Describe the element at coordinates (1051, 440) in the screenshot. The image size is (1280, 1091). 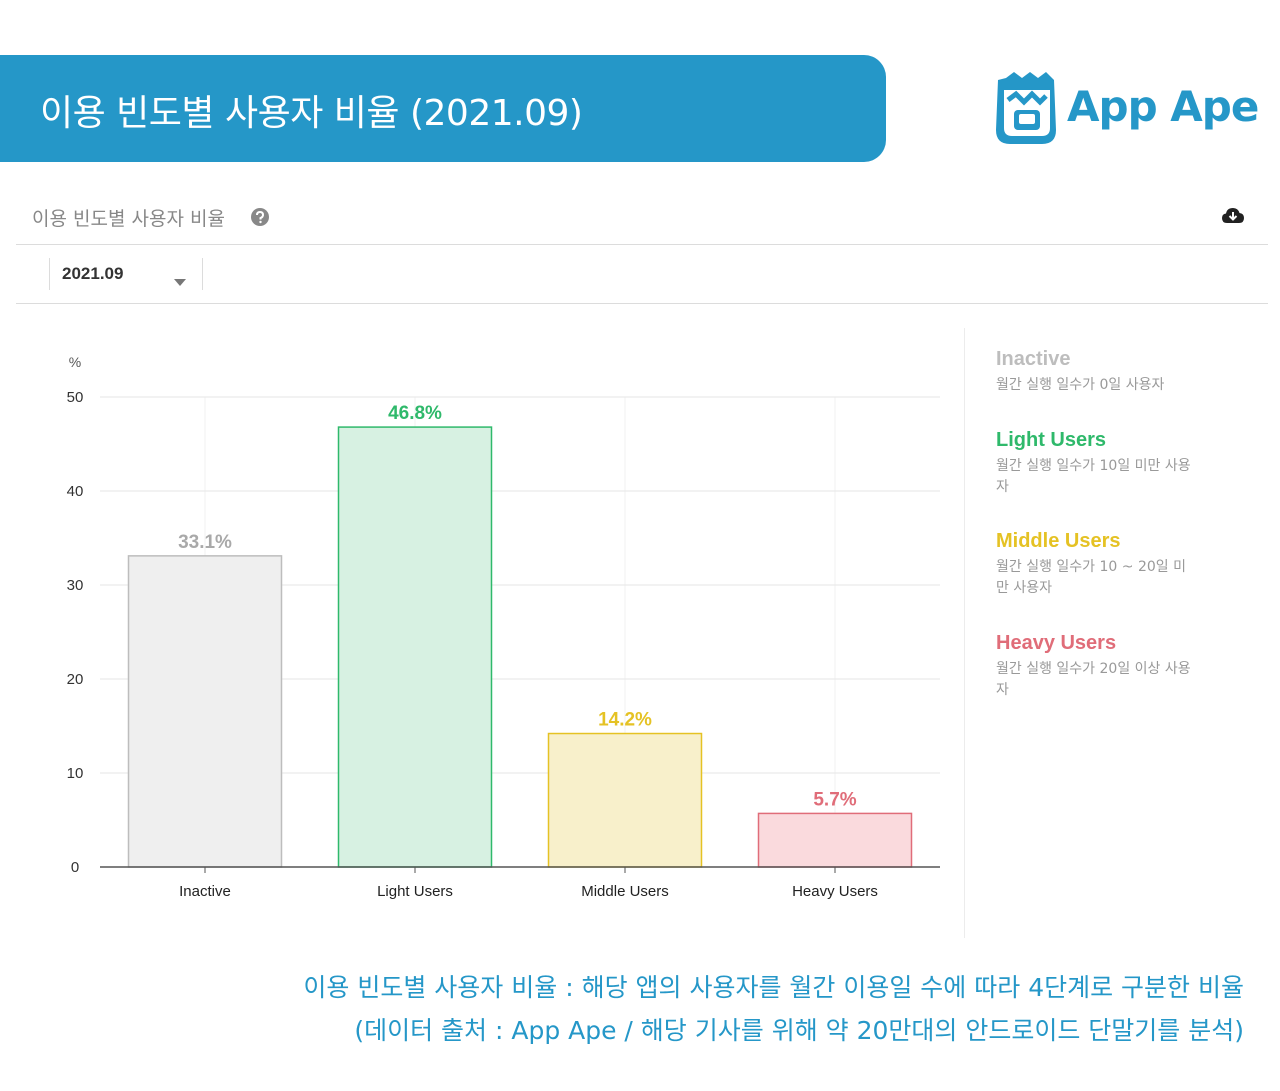
I see `legend-name: Light Users` at that location.